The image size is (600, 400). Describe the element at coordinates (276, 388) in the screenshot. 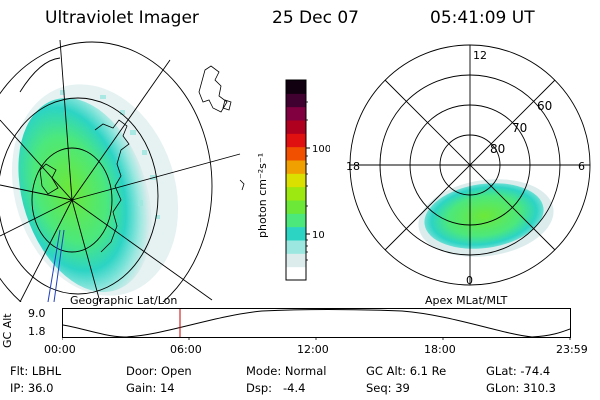

I see `dsp-readout: Dsp: -4.4` at that location.